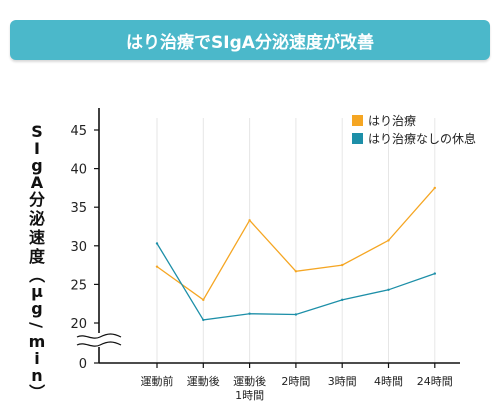 Image resolution: width=500 pixels, height=420 pixels. What do you see at coordinates (36, 358) in the screenshot?
I see `y-axis-label-char: i` at bounding box center [36, 358].